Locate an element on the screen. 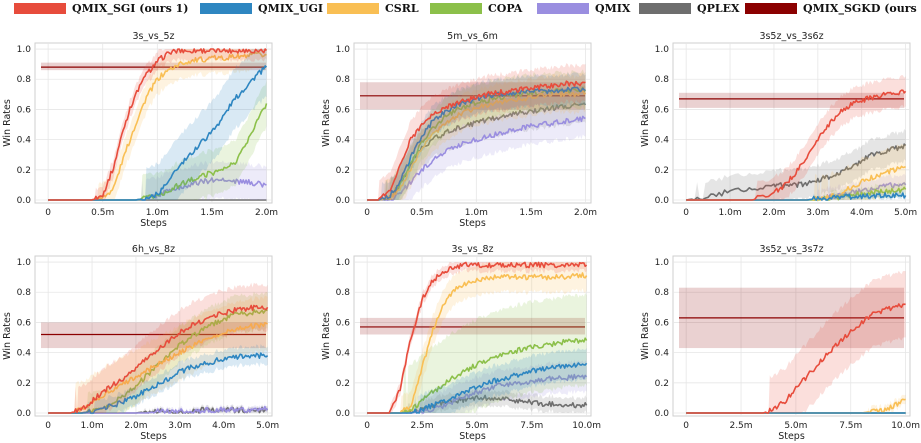  series-line-qplex is located at coordinates (796, 172).